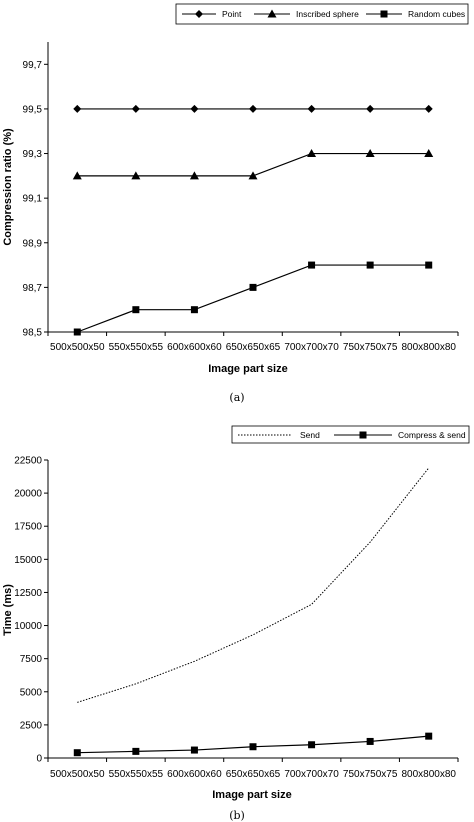 The image size is (474, 822). What do you see at coordinates (363, 435) in the screenshot?
I see `legend-marker-compress-send` at bounding box center [363, 435].